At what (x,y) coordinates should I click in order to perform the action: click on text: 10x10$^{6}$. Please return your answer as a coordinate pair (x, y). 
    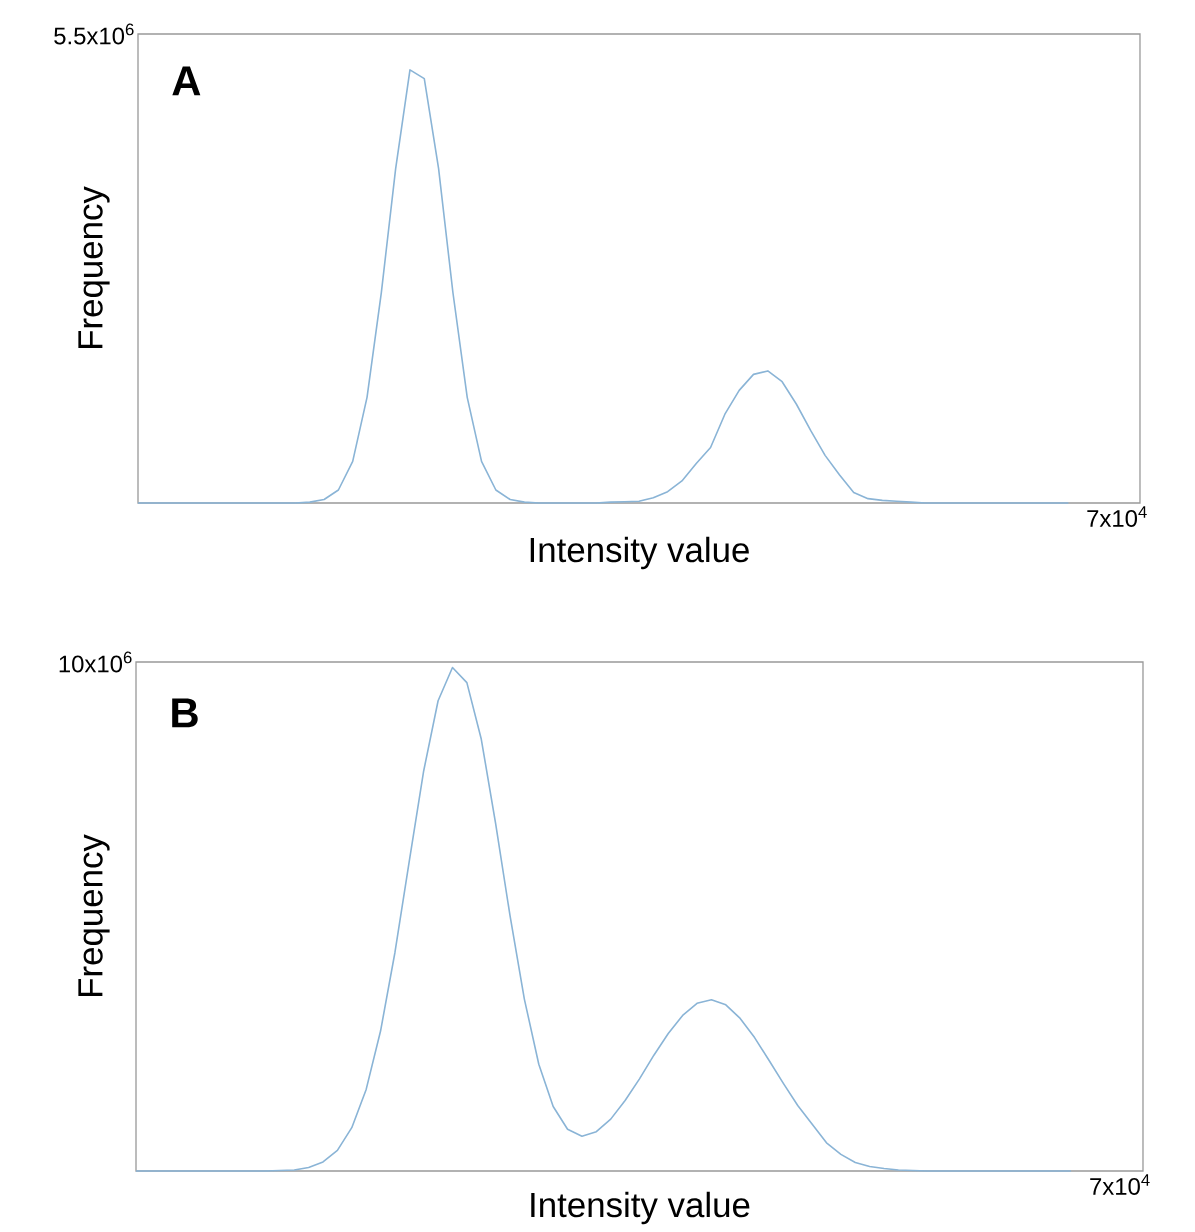
    Looking at the image, I should click on (95, 662).